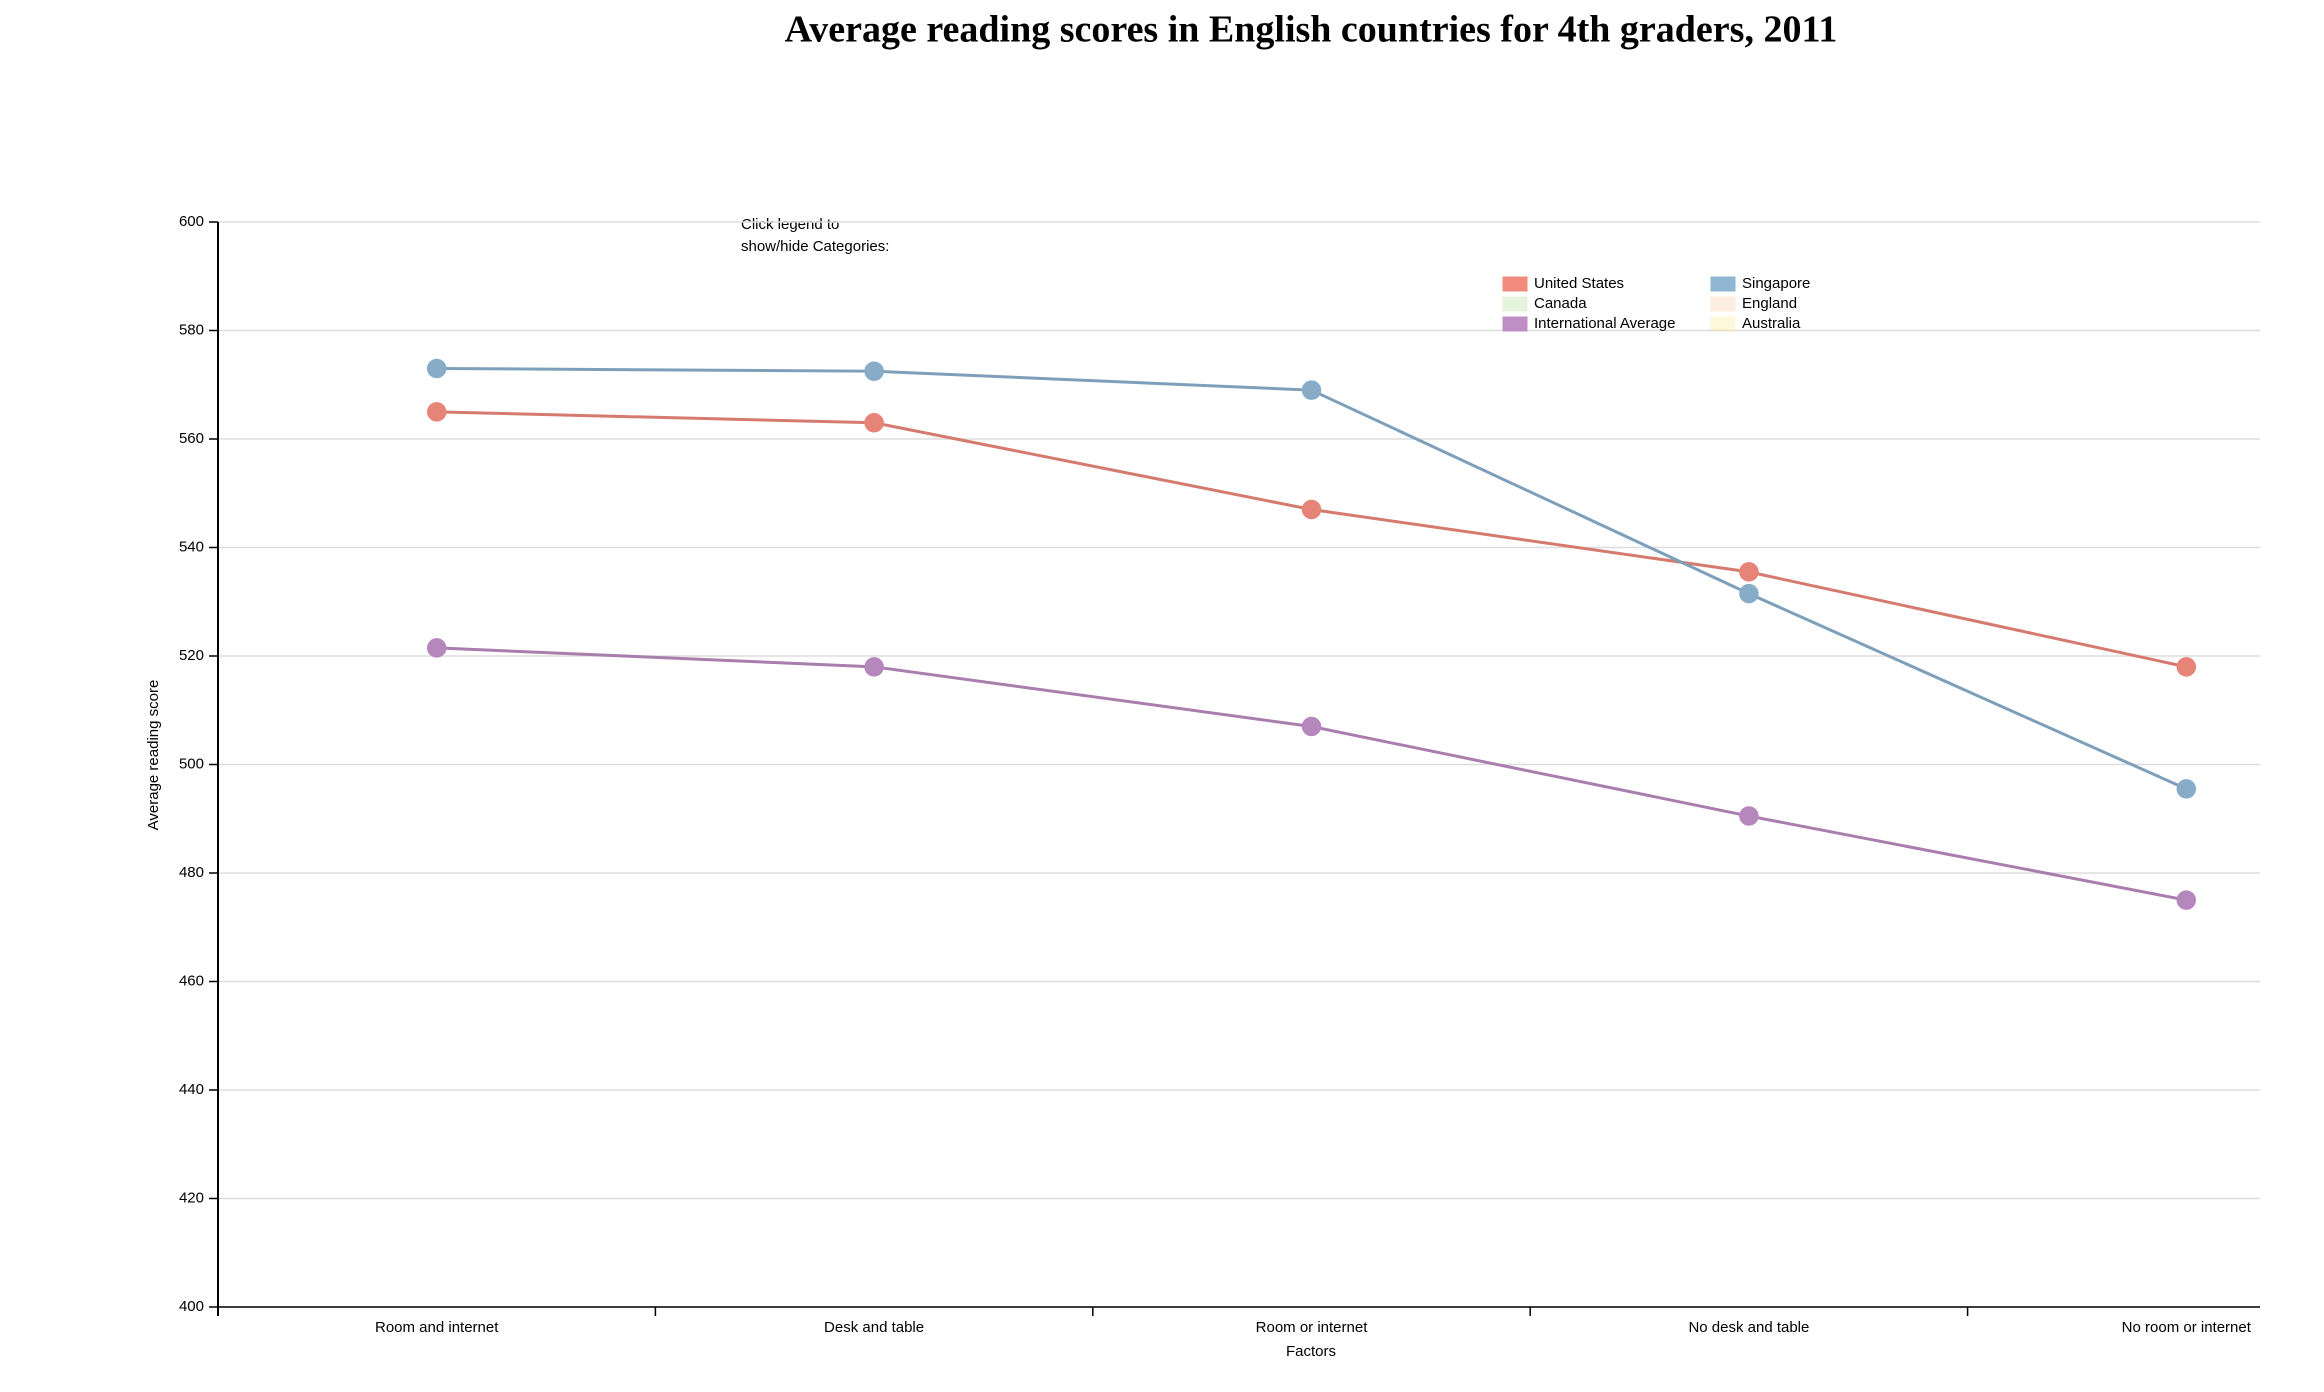  What do you see at coordinates (437, 1327) in the screenshot?
I see `x-tick-label: Room and internet` at bounding box center [437, 1327].